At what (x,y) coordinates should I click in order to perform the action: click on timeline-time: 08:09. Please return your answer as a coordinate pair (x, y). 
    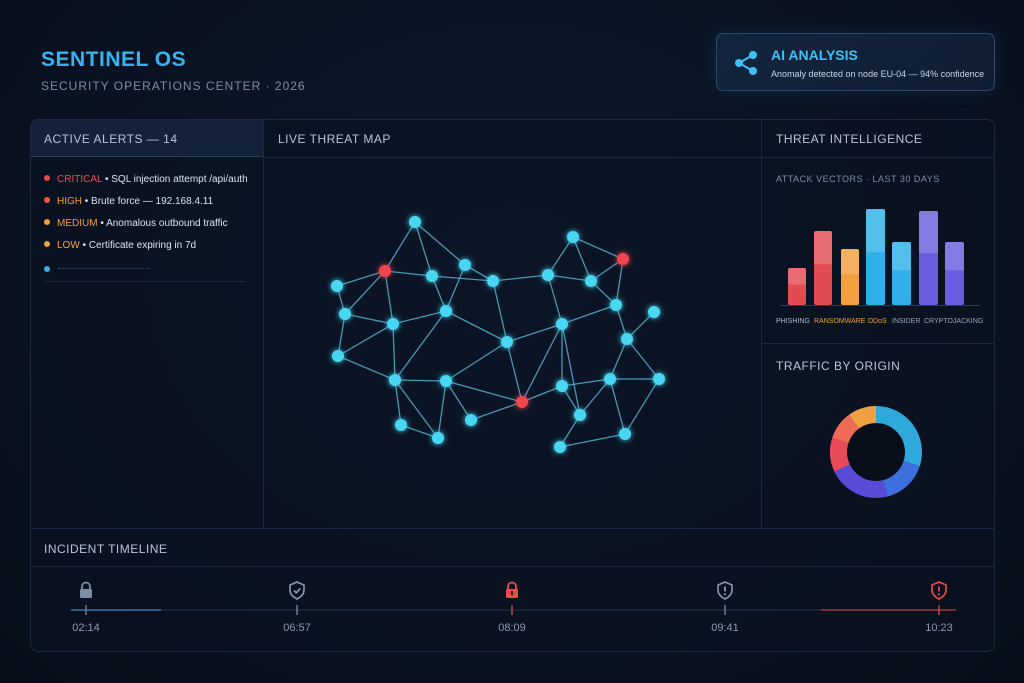
    Looking at the image, I should click on (512, 628).